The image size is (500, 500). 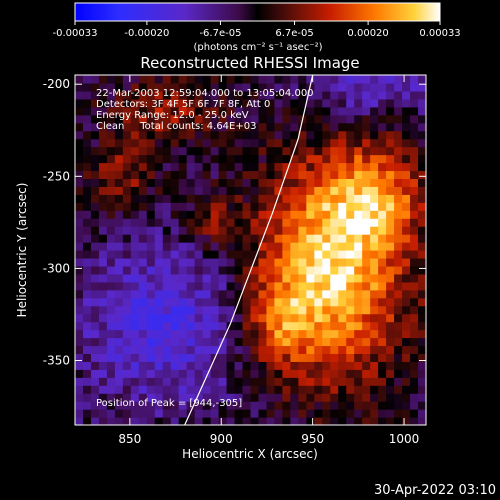 I want to click on colorbar, so click(x=257, y=12).